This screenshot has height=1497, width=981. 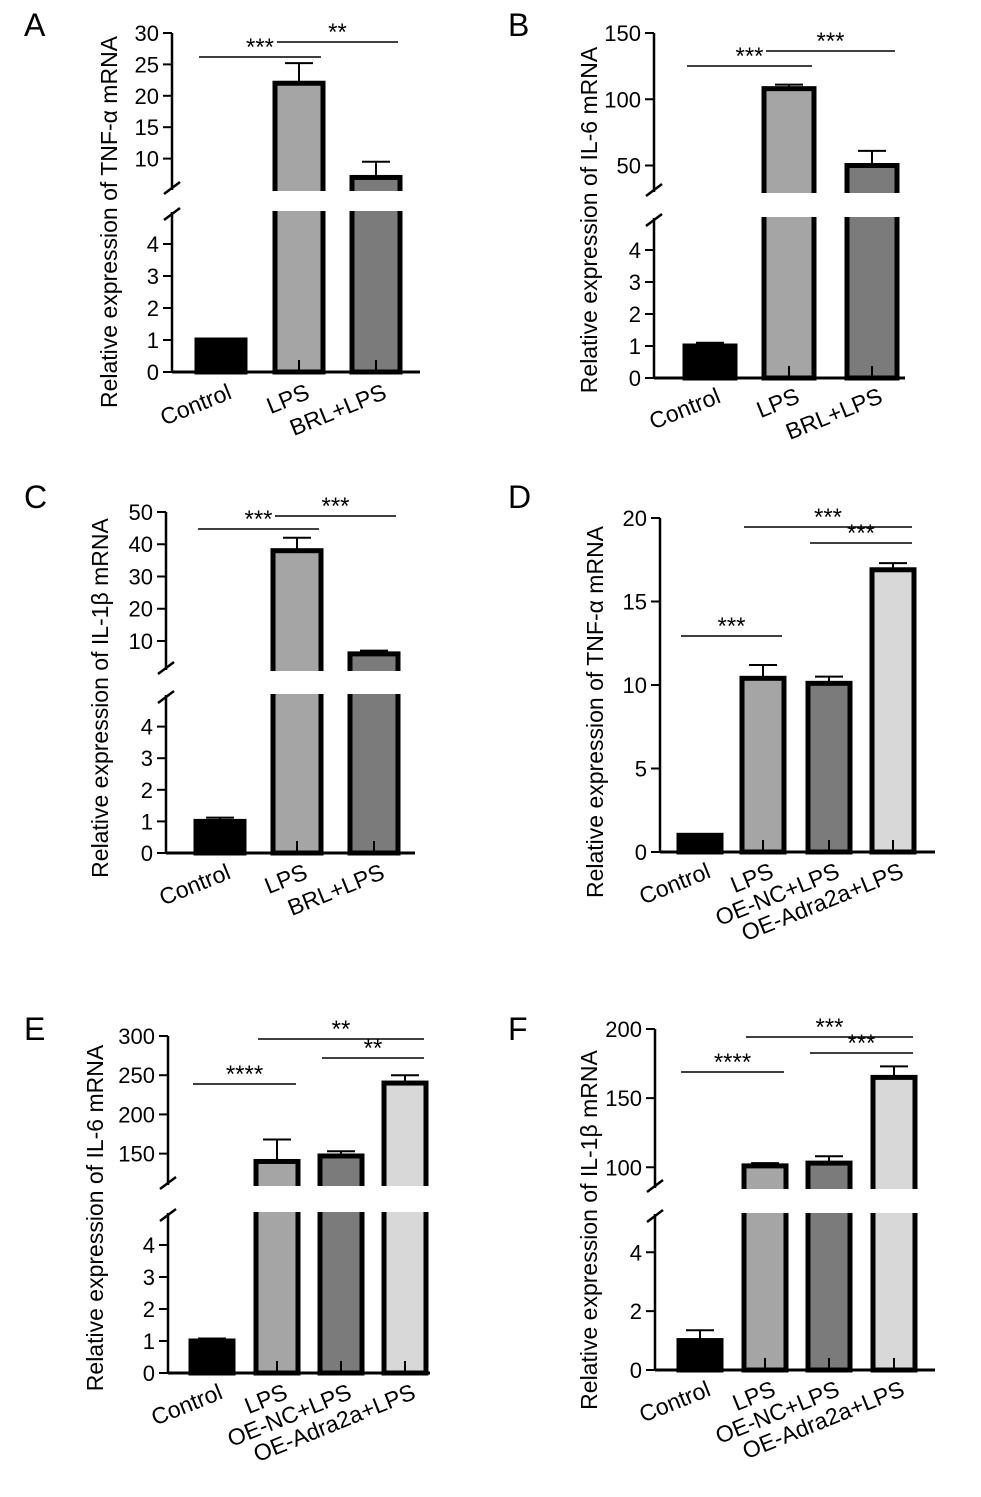 What do you see at coordinates (641, 769) in the screenshot?
I see `y-tick-label: 5` at bounding box center [641, 769].